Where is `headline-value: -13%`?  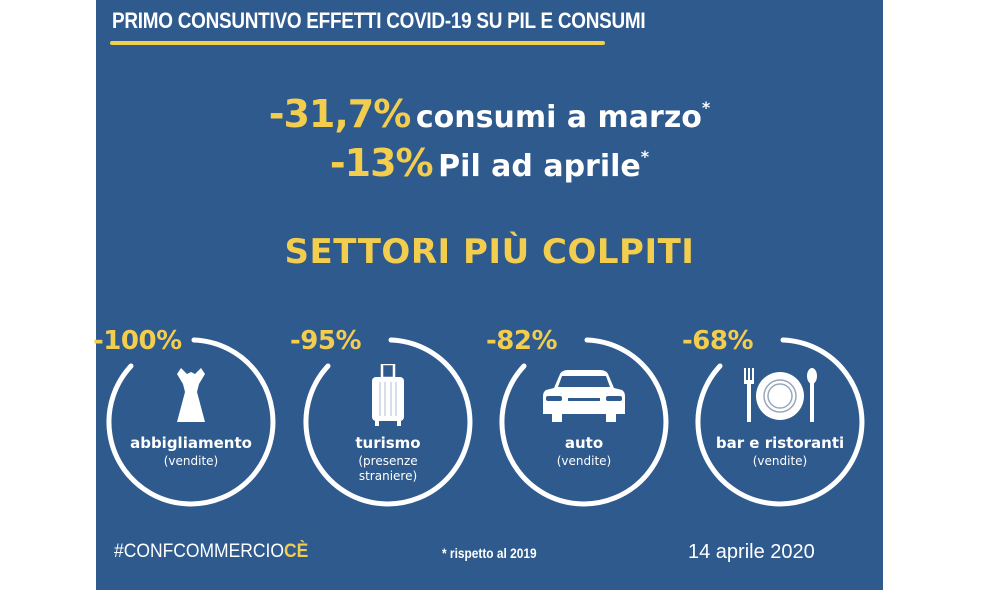 headline-value: -13% is located at coordinates (381, 163).